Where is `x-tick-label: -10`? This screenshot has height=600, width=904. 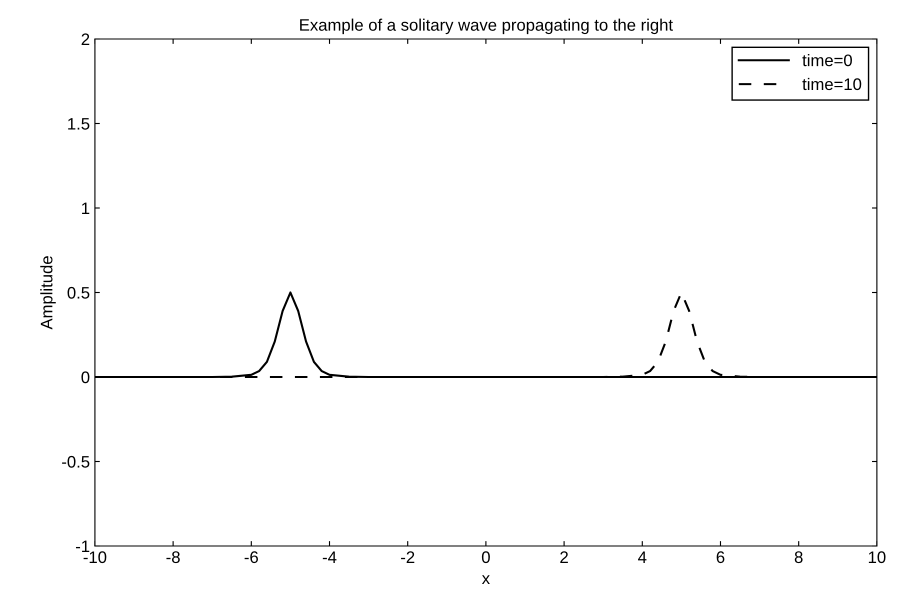
x-tick-label: -10 is located at coordinates (95, 557).